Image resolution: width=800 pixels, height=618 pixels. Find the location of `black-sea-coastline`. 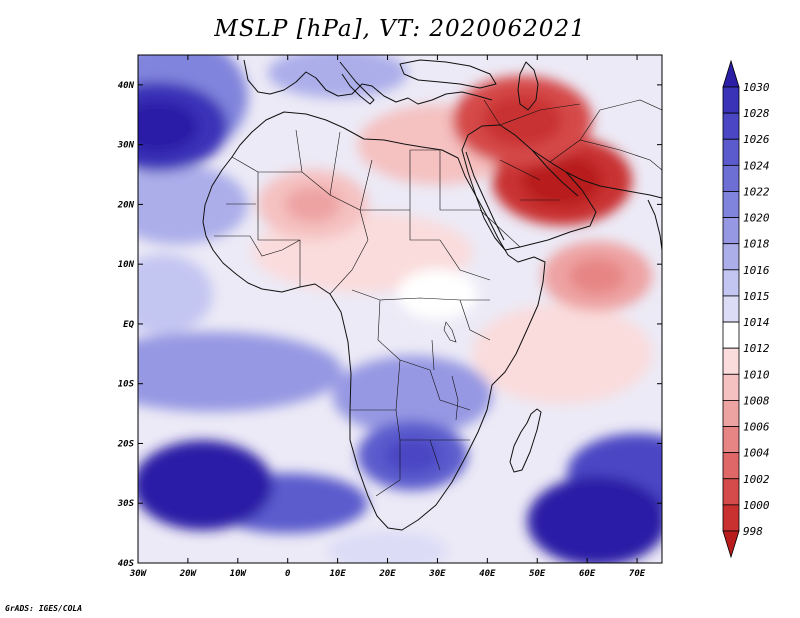

black-sea-coastline is located at coordinates (448, 74).